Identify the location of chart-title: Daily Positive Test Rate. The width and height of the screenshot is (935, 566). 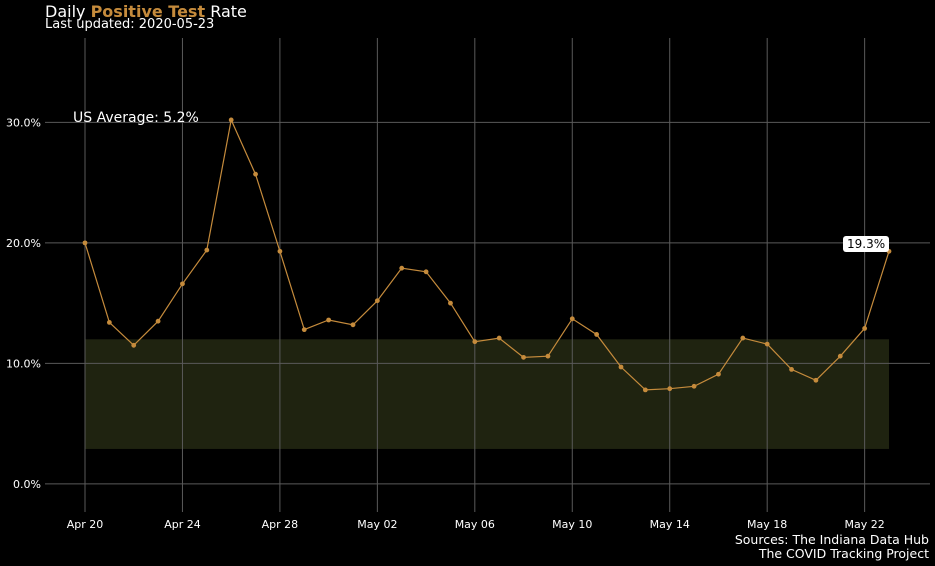
(146, 12).